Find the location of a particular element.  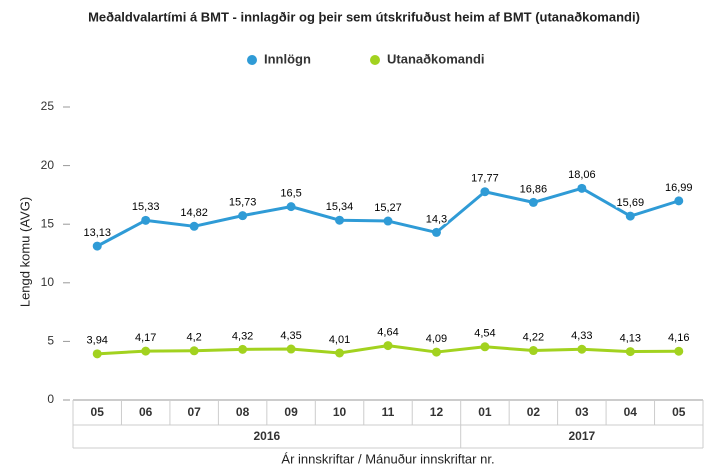

x-tick-label: 09 is located at coordinates (291, 412).